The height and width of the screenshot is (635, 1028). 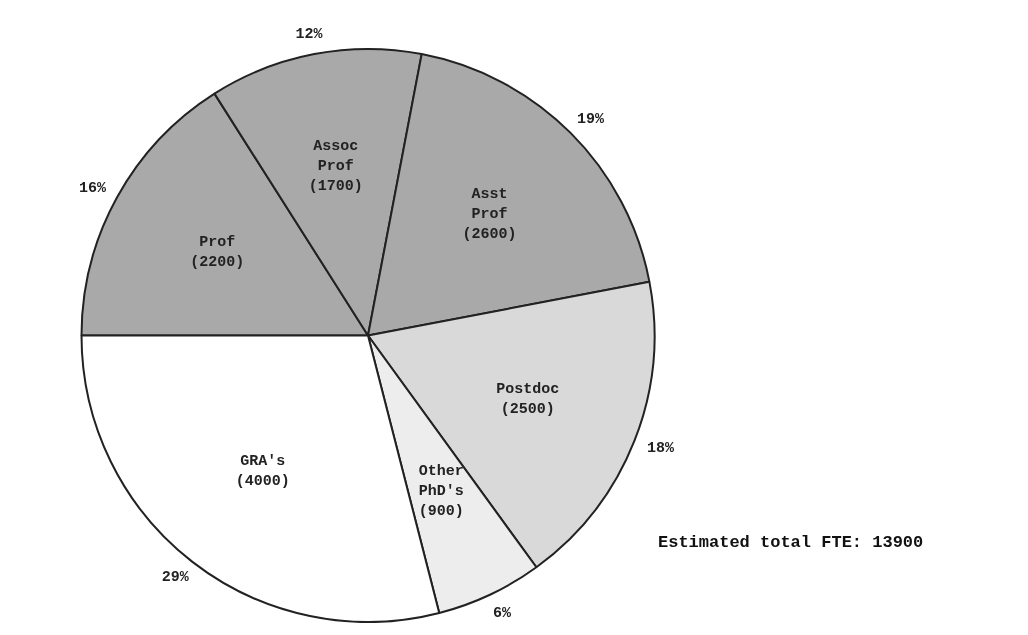 I want to click on slice-label: Other PhD's (900), so click(x=441, y=491).